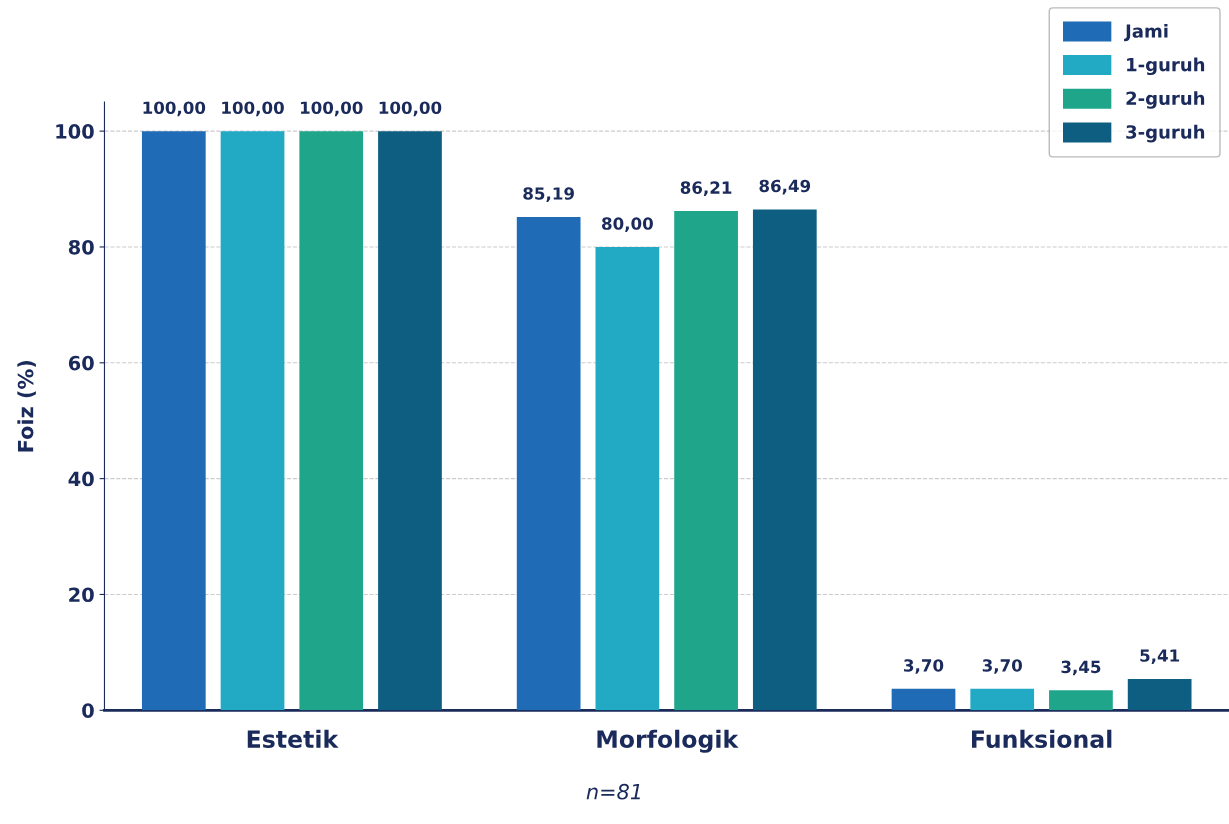 This screenshot has width=1229, height=824. What do you see at coordinates (81, 595) in the screenshot?
I see `y-tick-label: 20` at bounding box center [81, 595].